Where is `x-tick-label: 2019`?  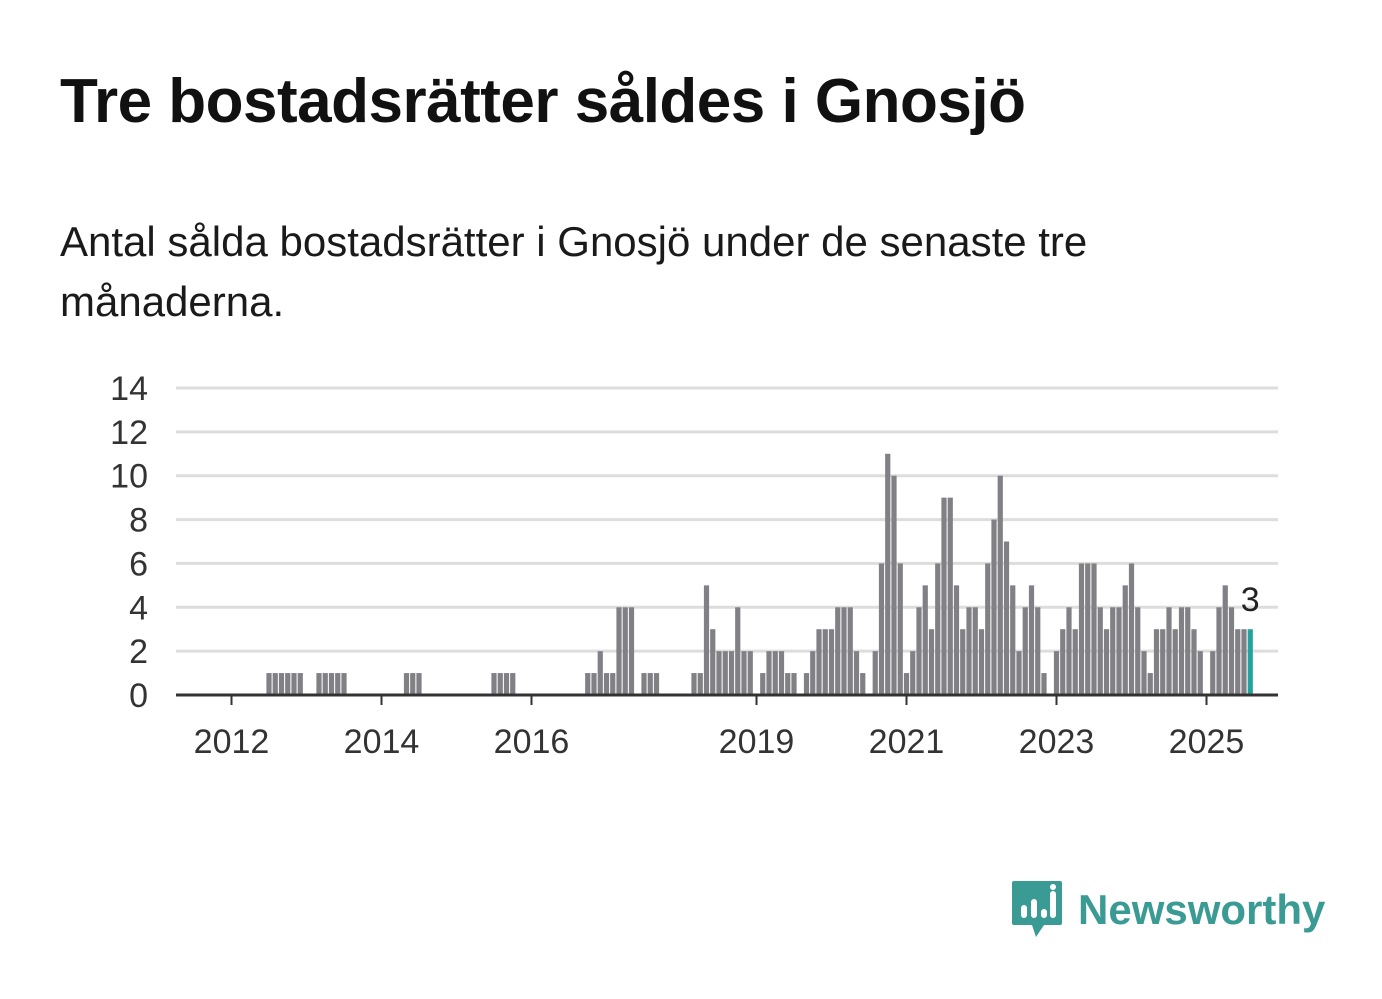 x-tick-label: 2019 is located at coordinates (757, 742).